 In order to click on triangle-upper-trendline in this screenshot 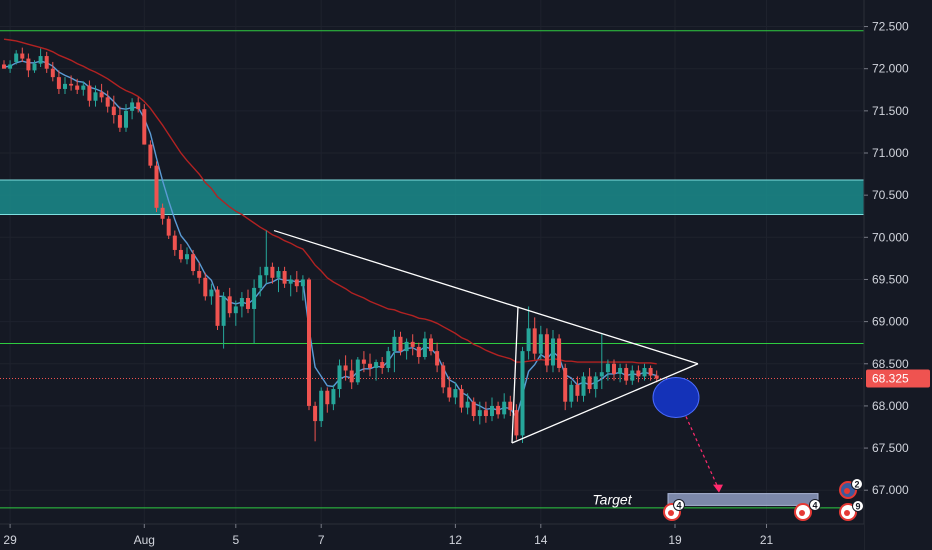, I will do `click(486, 297)`.